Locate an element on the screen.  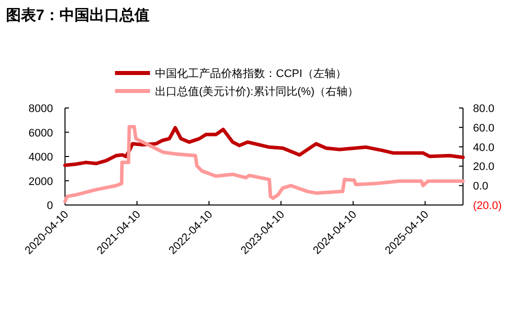
y-tick-label: 8000 is located at coordinates (40, 109).